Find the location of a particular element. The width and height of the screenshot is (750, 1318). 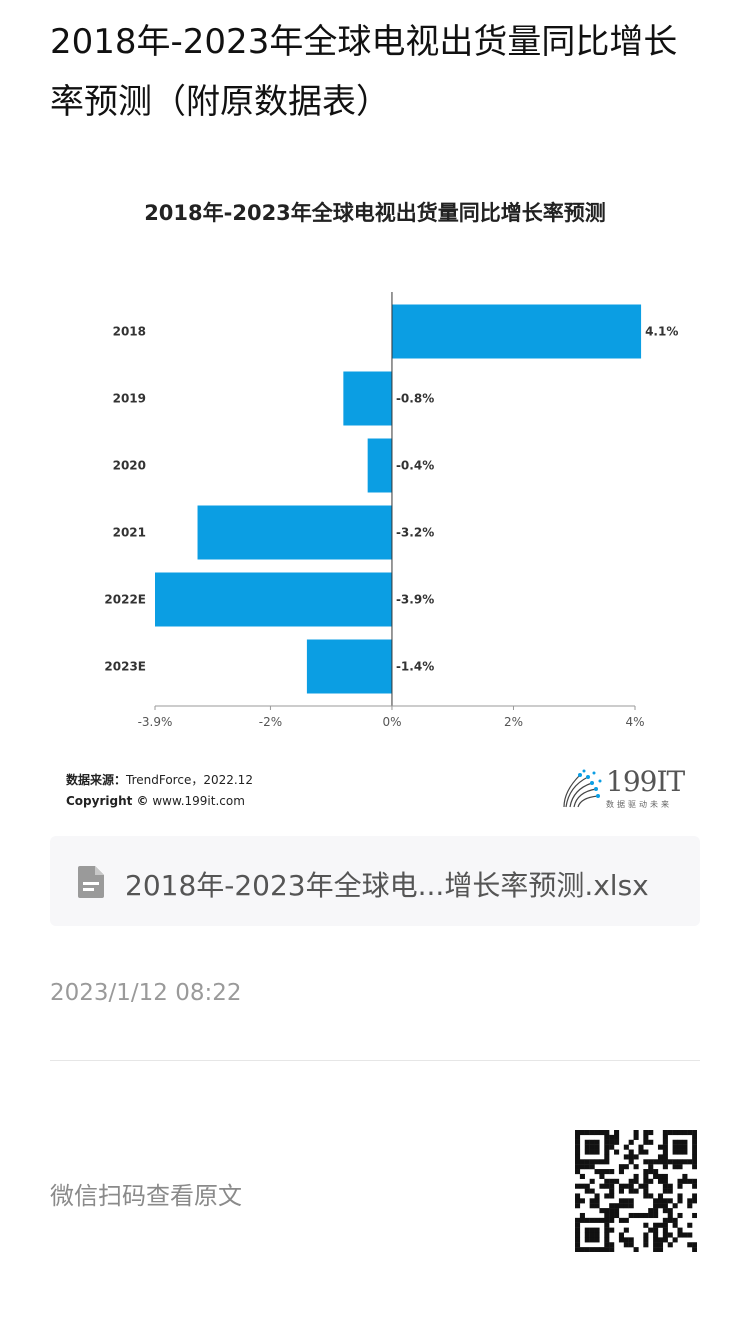

bar-2020 is located at coordinates (379, 465).